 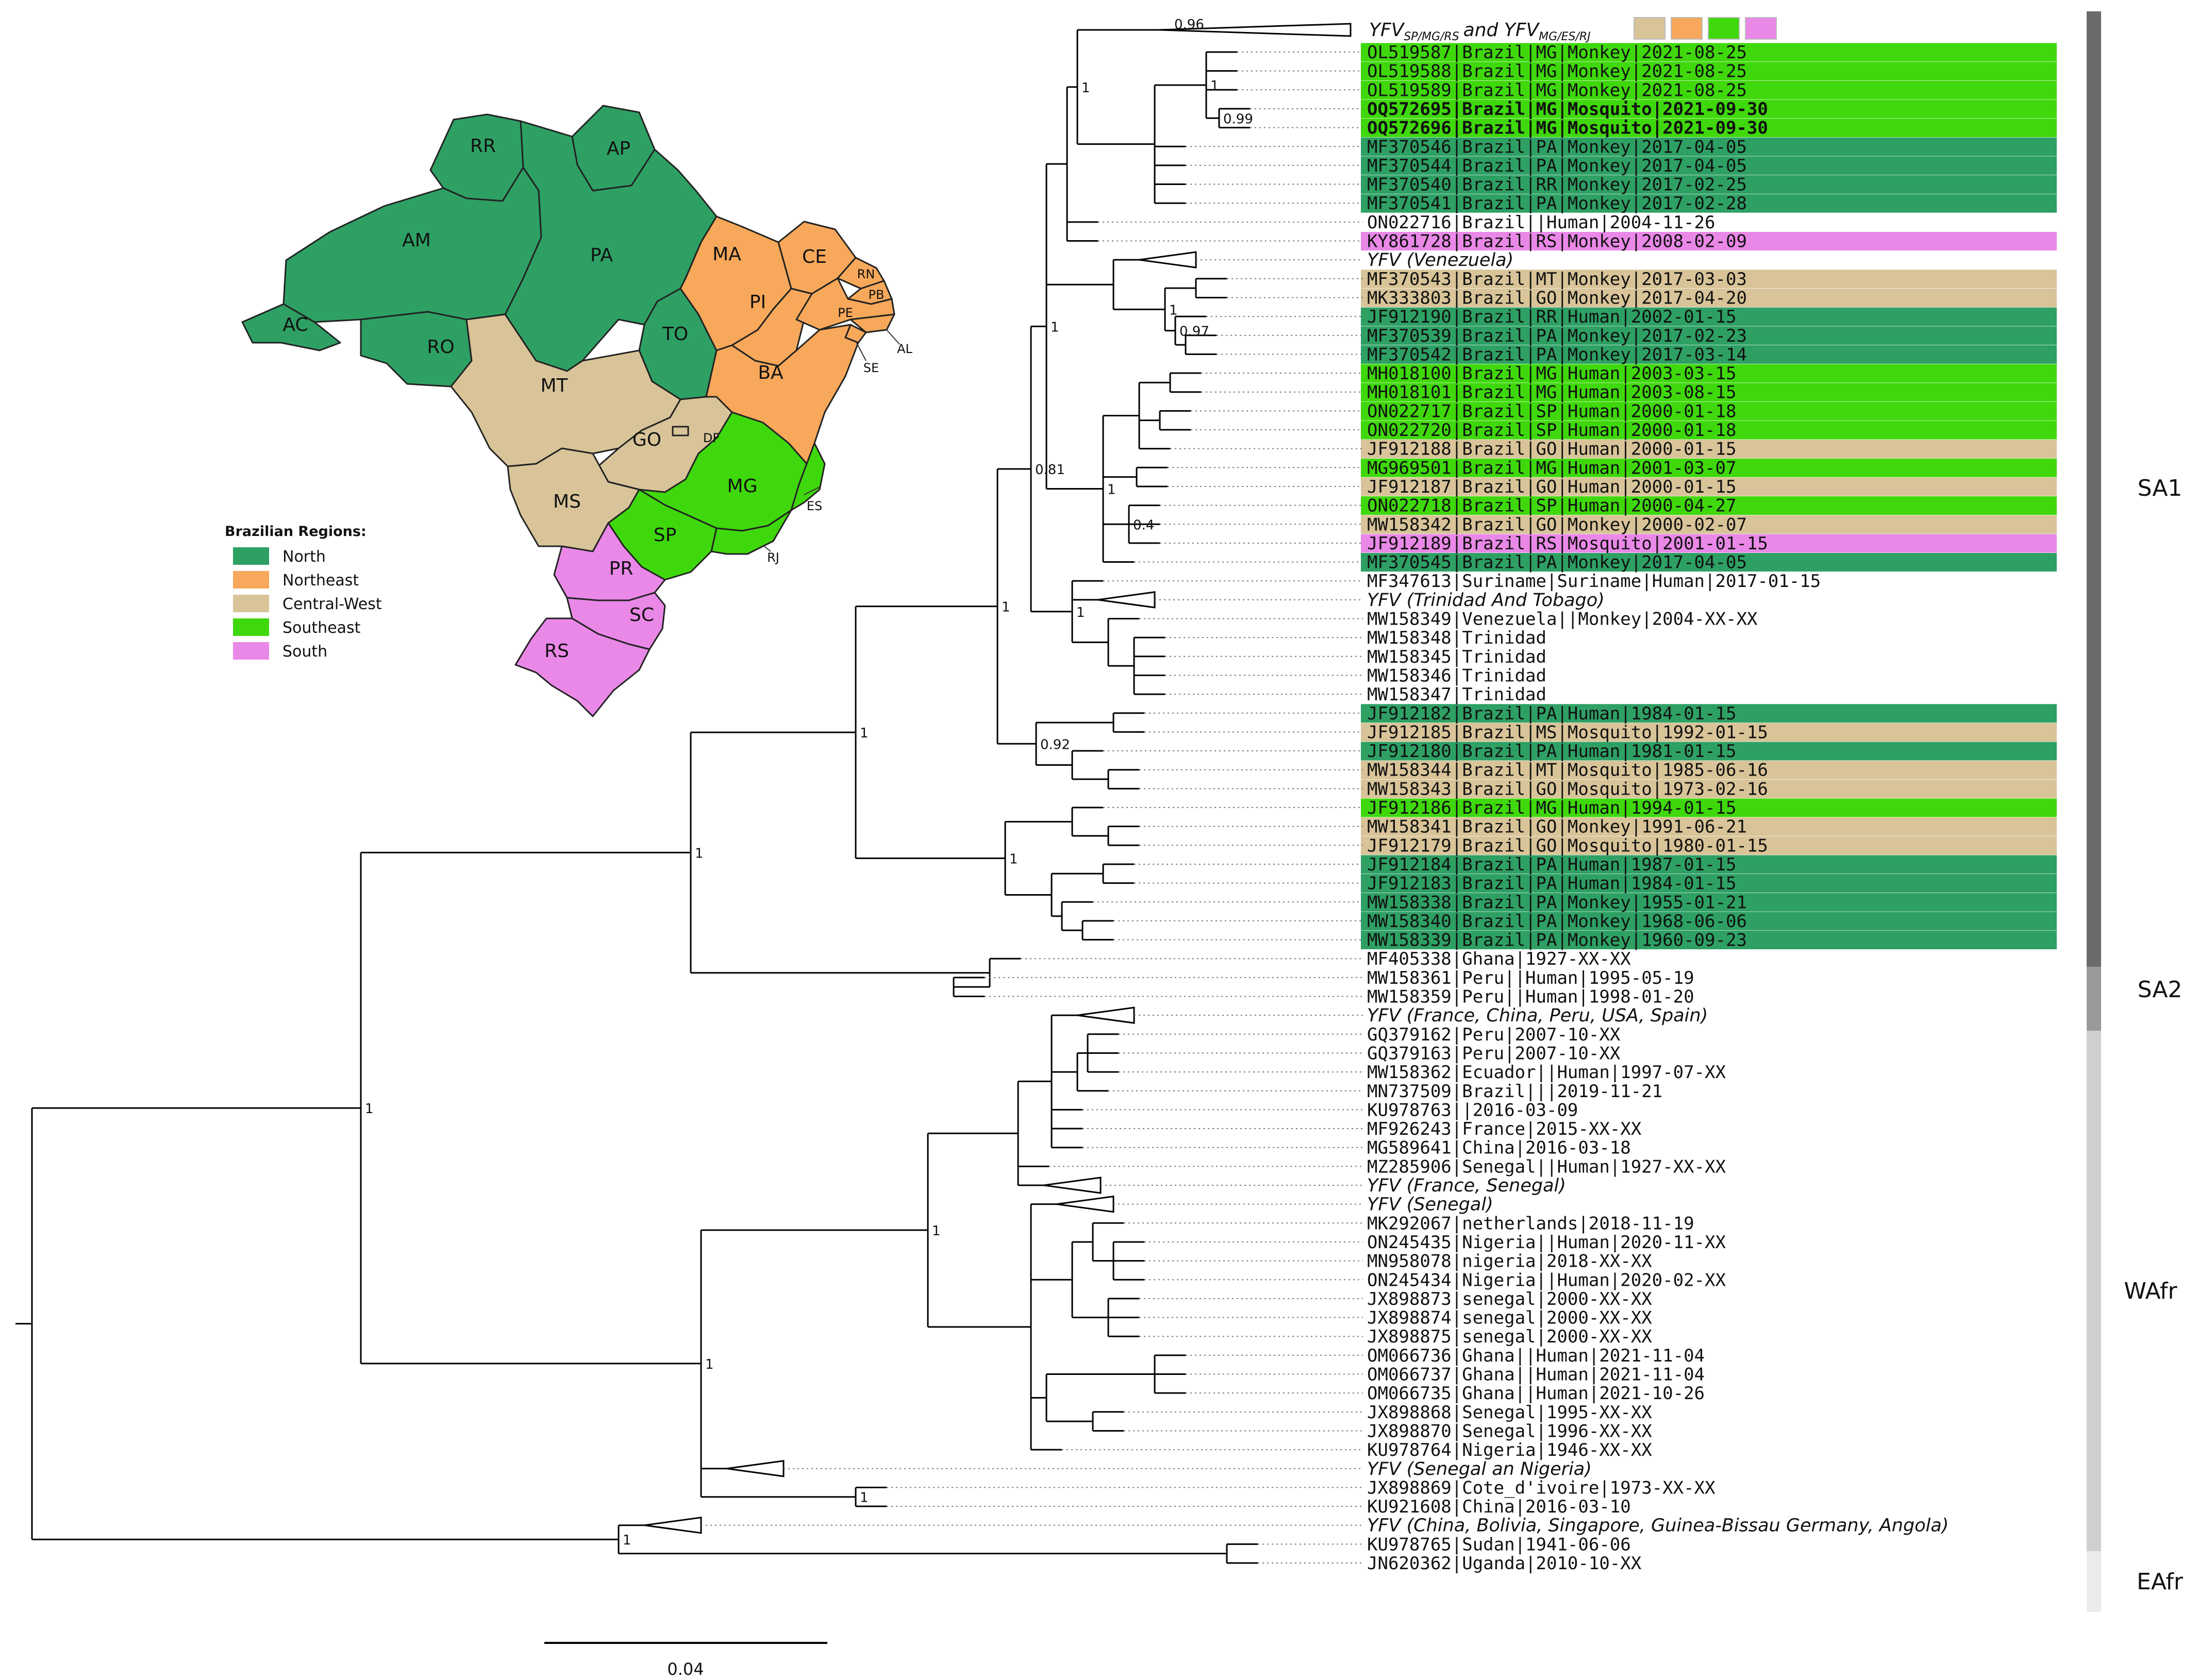 I want to click on tip-label: OM066737|Ghana||Human|2021-11-04, so click(x=1536, y=1375).